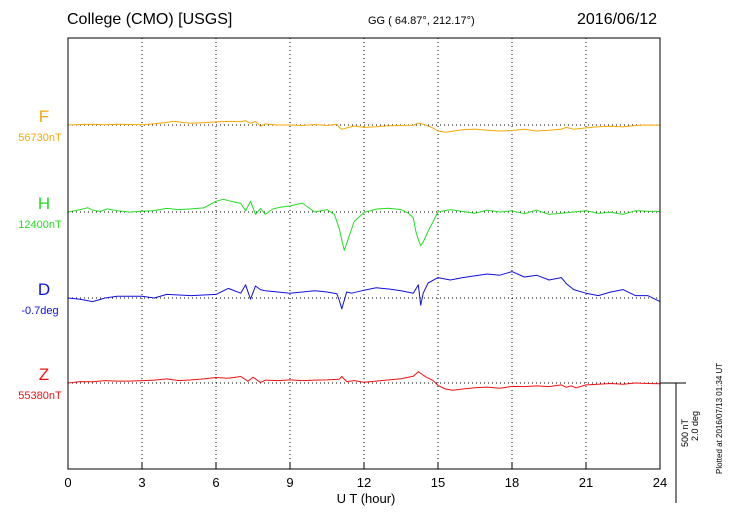  Describe the element at coordinates (40, 225) in the screenshot. I see `series-baseline-h: 12400nT` at that location.